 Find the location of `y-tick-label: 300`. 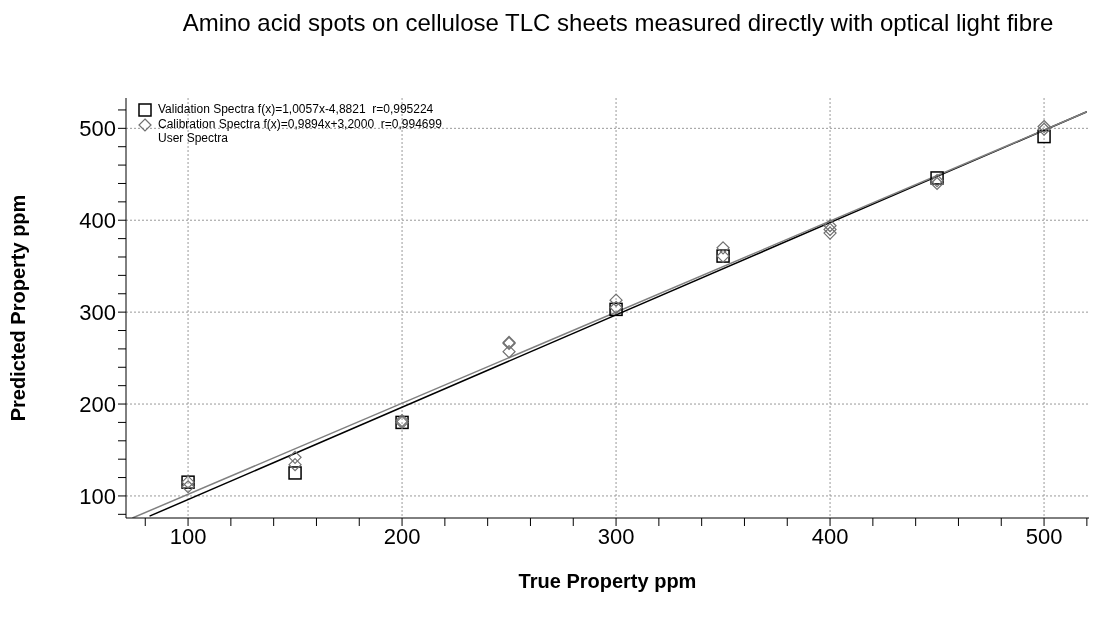

y-tick-label: 300 is located at coordinates (97, 312).